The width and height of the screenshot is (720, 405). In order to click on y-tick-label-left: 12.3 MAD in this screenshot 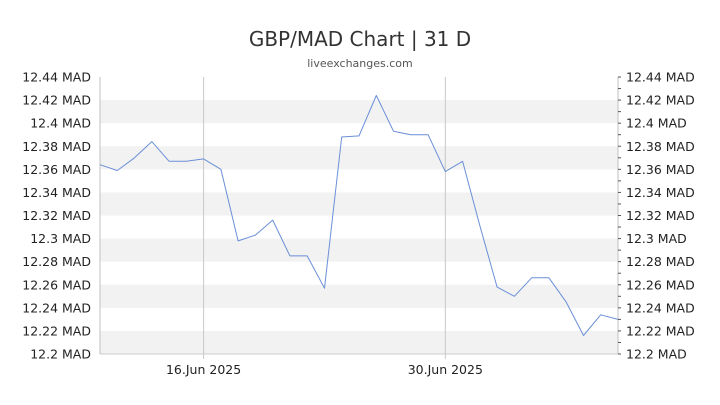, I will do `click(60, 238)`.